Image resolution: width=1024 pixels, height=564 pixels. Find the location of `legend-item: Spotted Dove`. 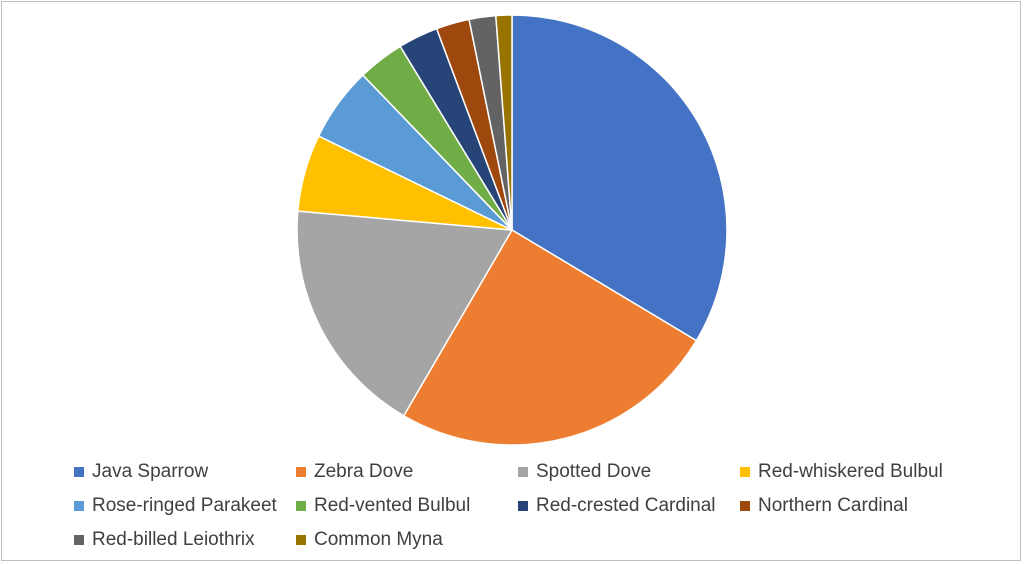

legend-item: Spotted Dove is located at coordinates (629, 471).